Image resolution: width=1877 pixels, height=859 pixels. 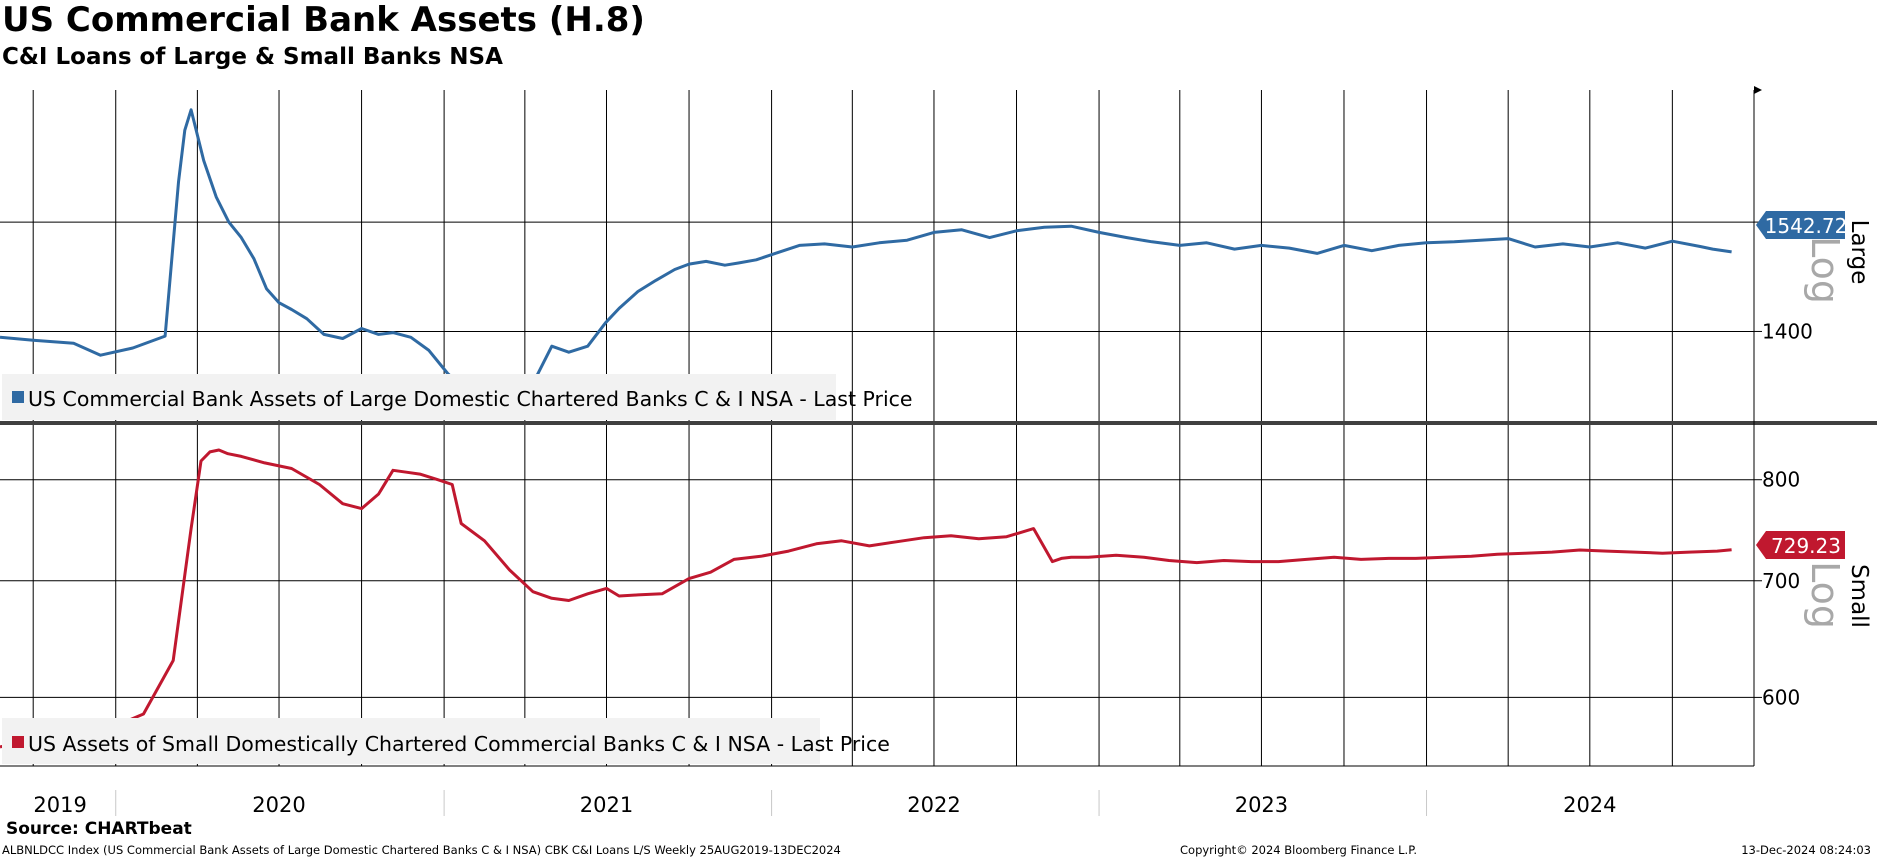 I want to click on axis-arrow-icon, so click(x=1758, y=90).